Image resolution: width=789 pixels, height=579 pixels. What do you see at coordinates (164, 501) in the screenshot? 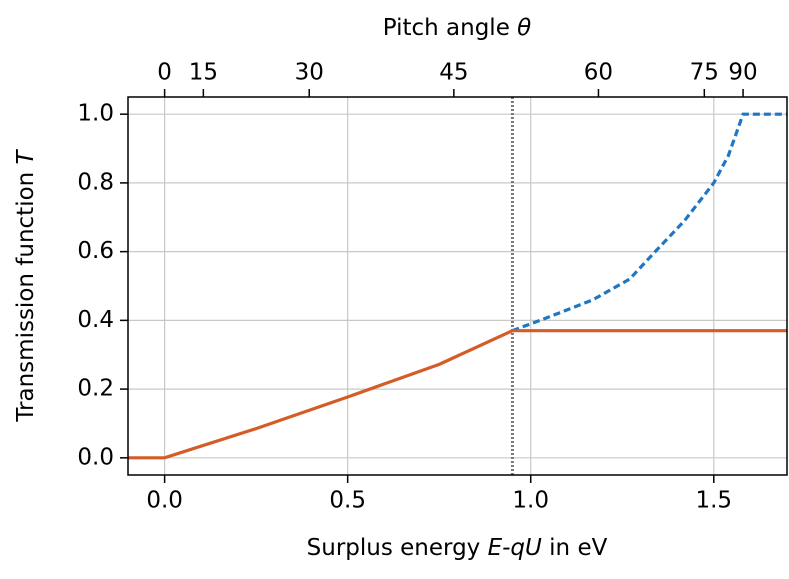
I see `x-tick-label: 0.0` at bounding box center [164, 501].